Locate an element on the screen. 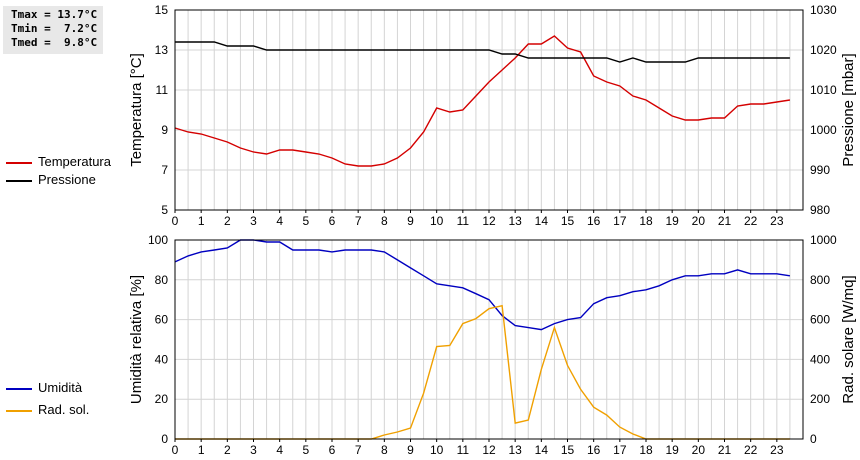 The height and width of the screenshot is (460, 860). y-left-axis-title: Umidità relativa [%] is located at coordinates (136, 339).